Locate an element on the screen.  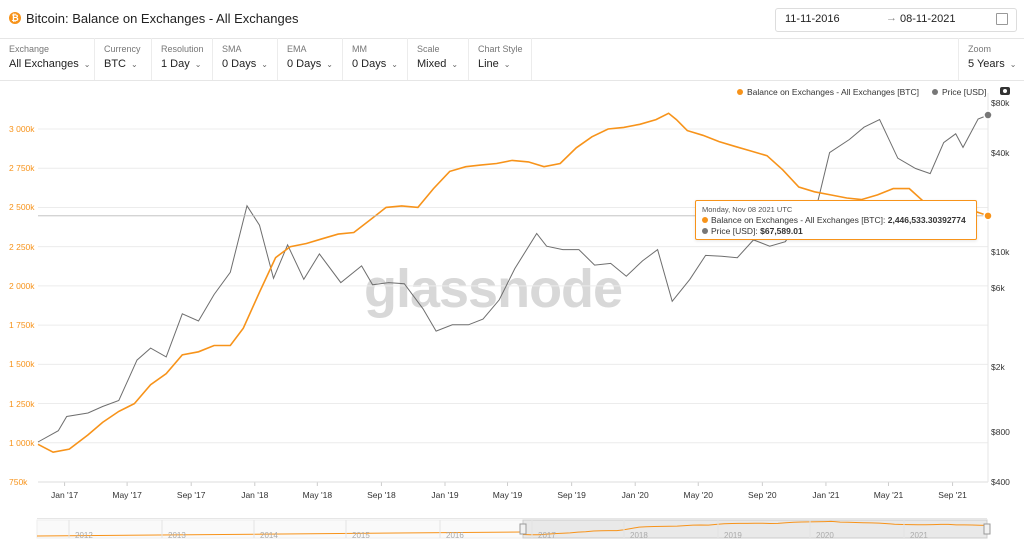
tooltip-balance-value: 2,446,533.30392774 is located at coordinates (926, 220).